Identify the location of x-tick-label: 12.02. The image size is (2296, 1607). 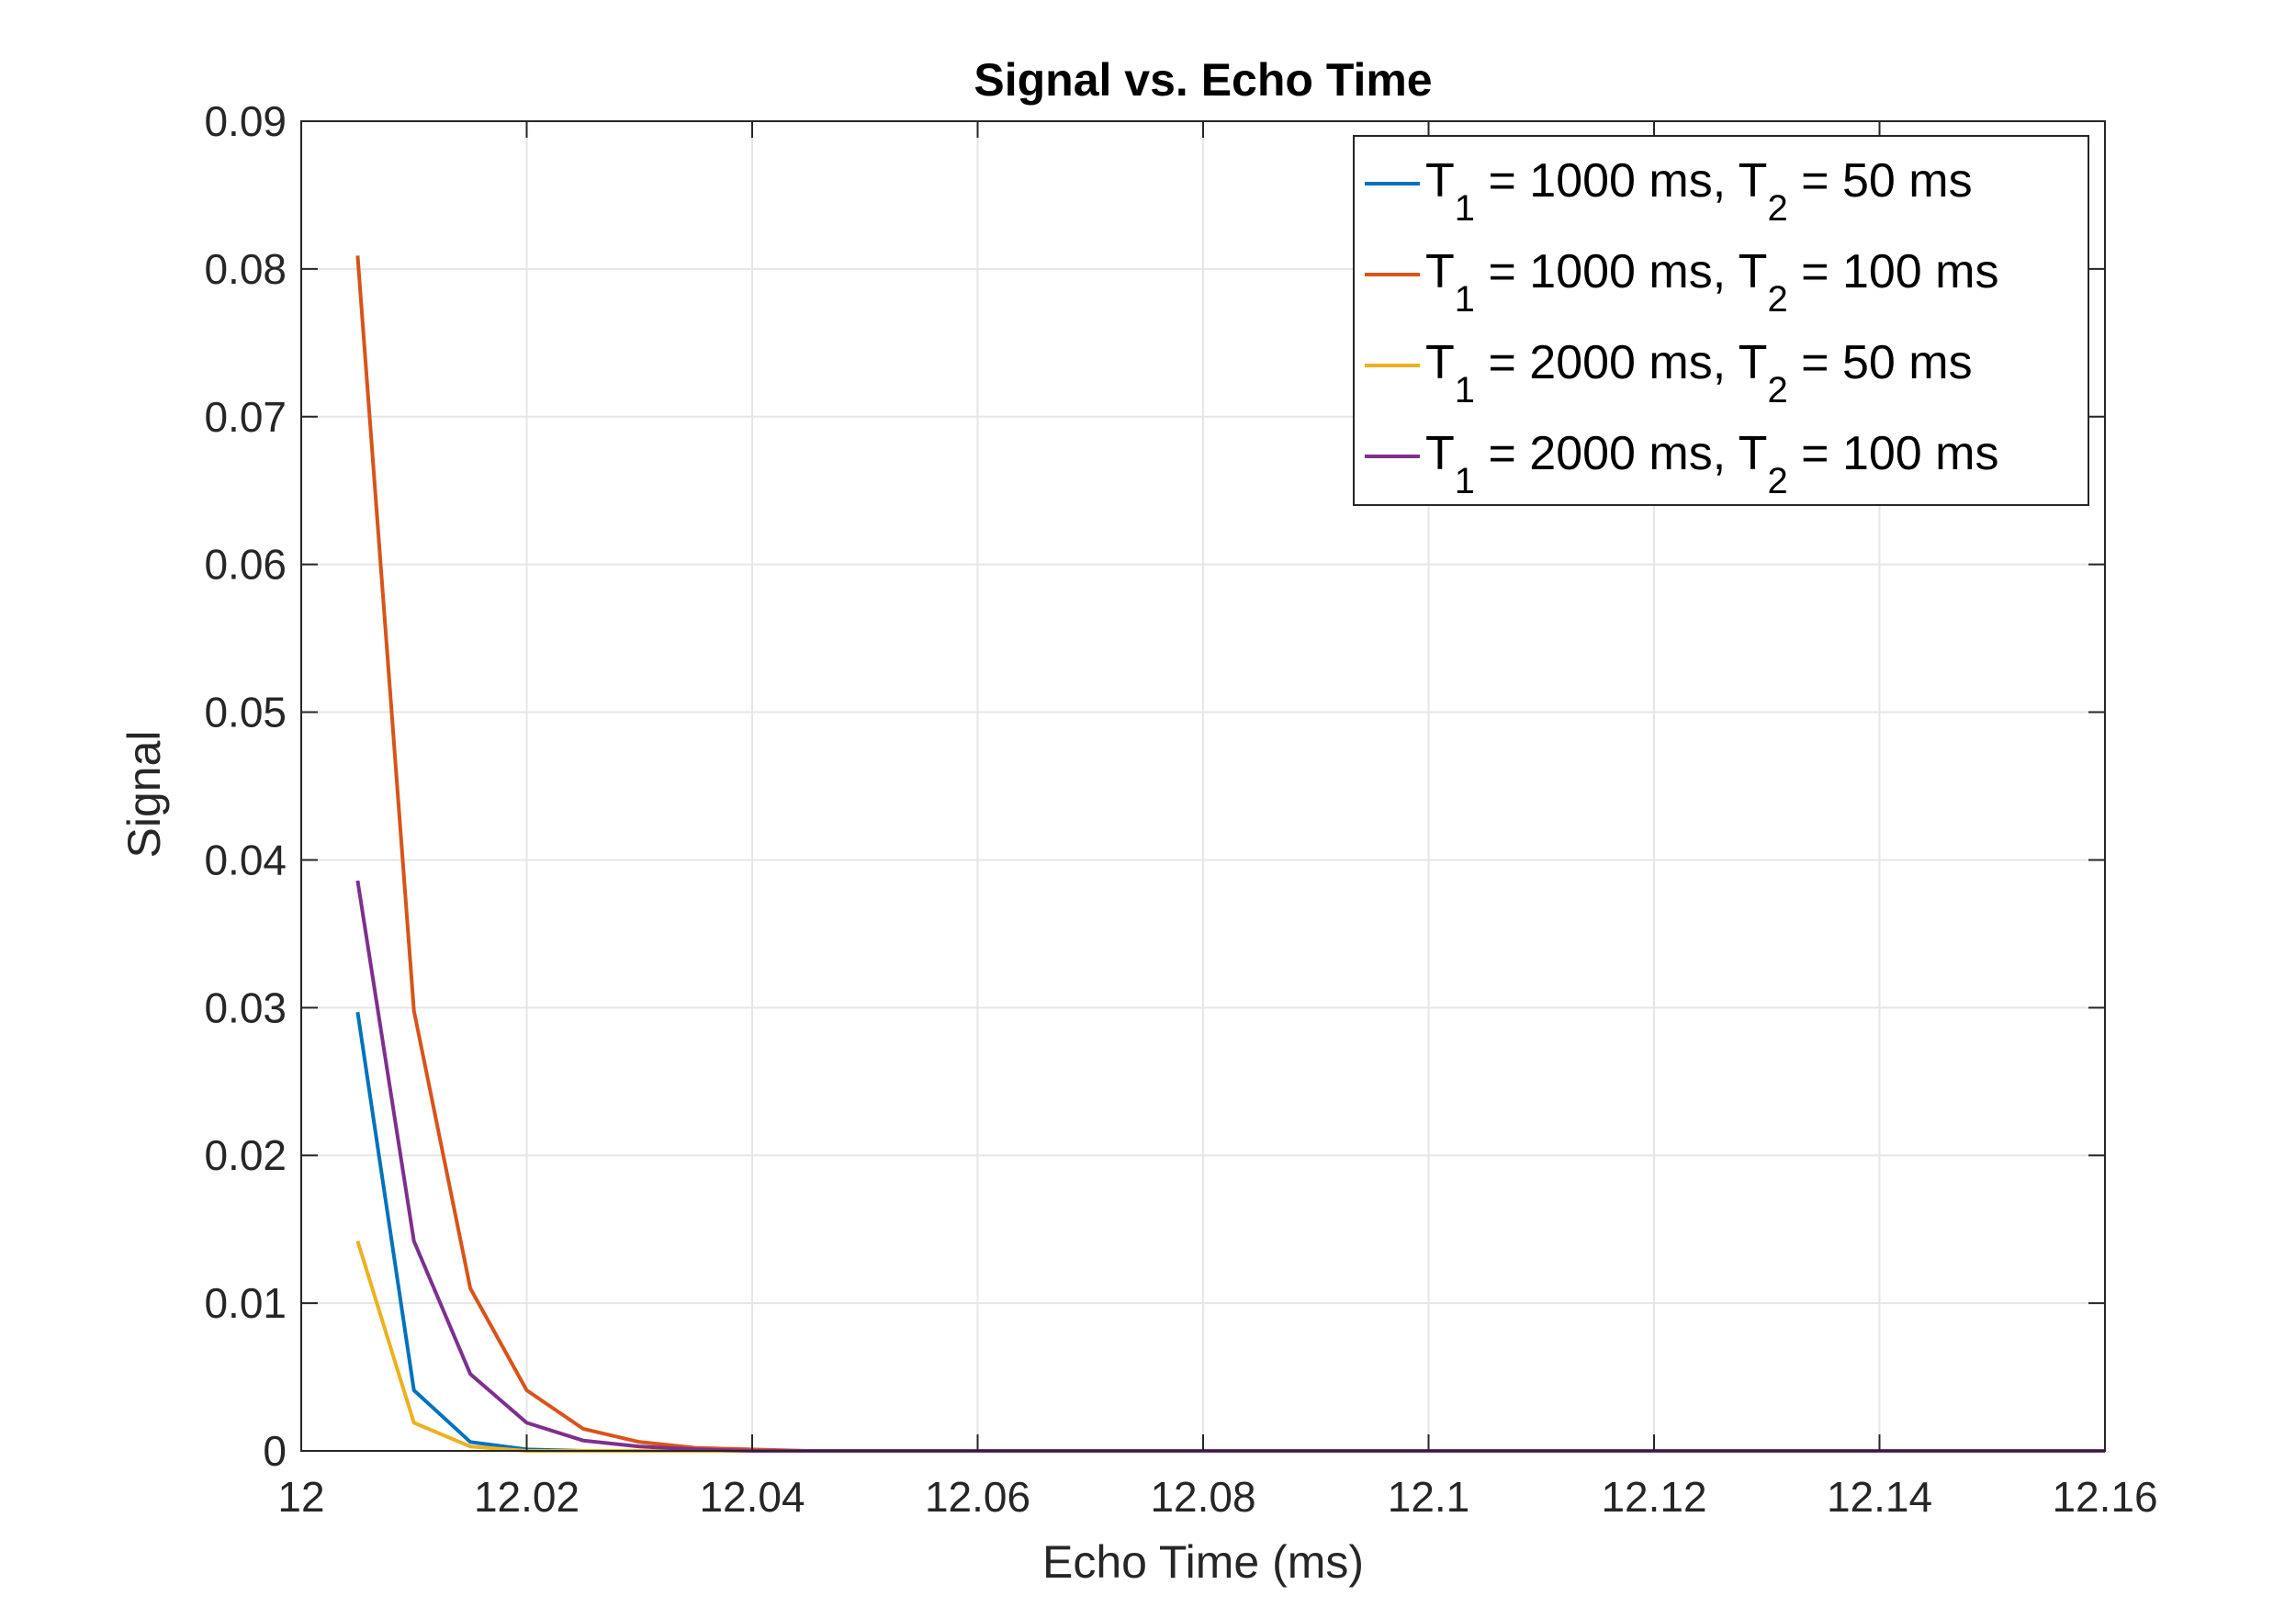
(527, 1497).